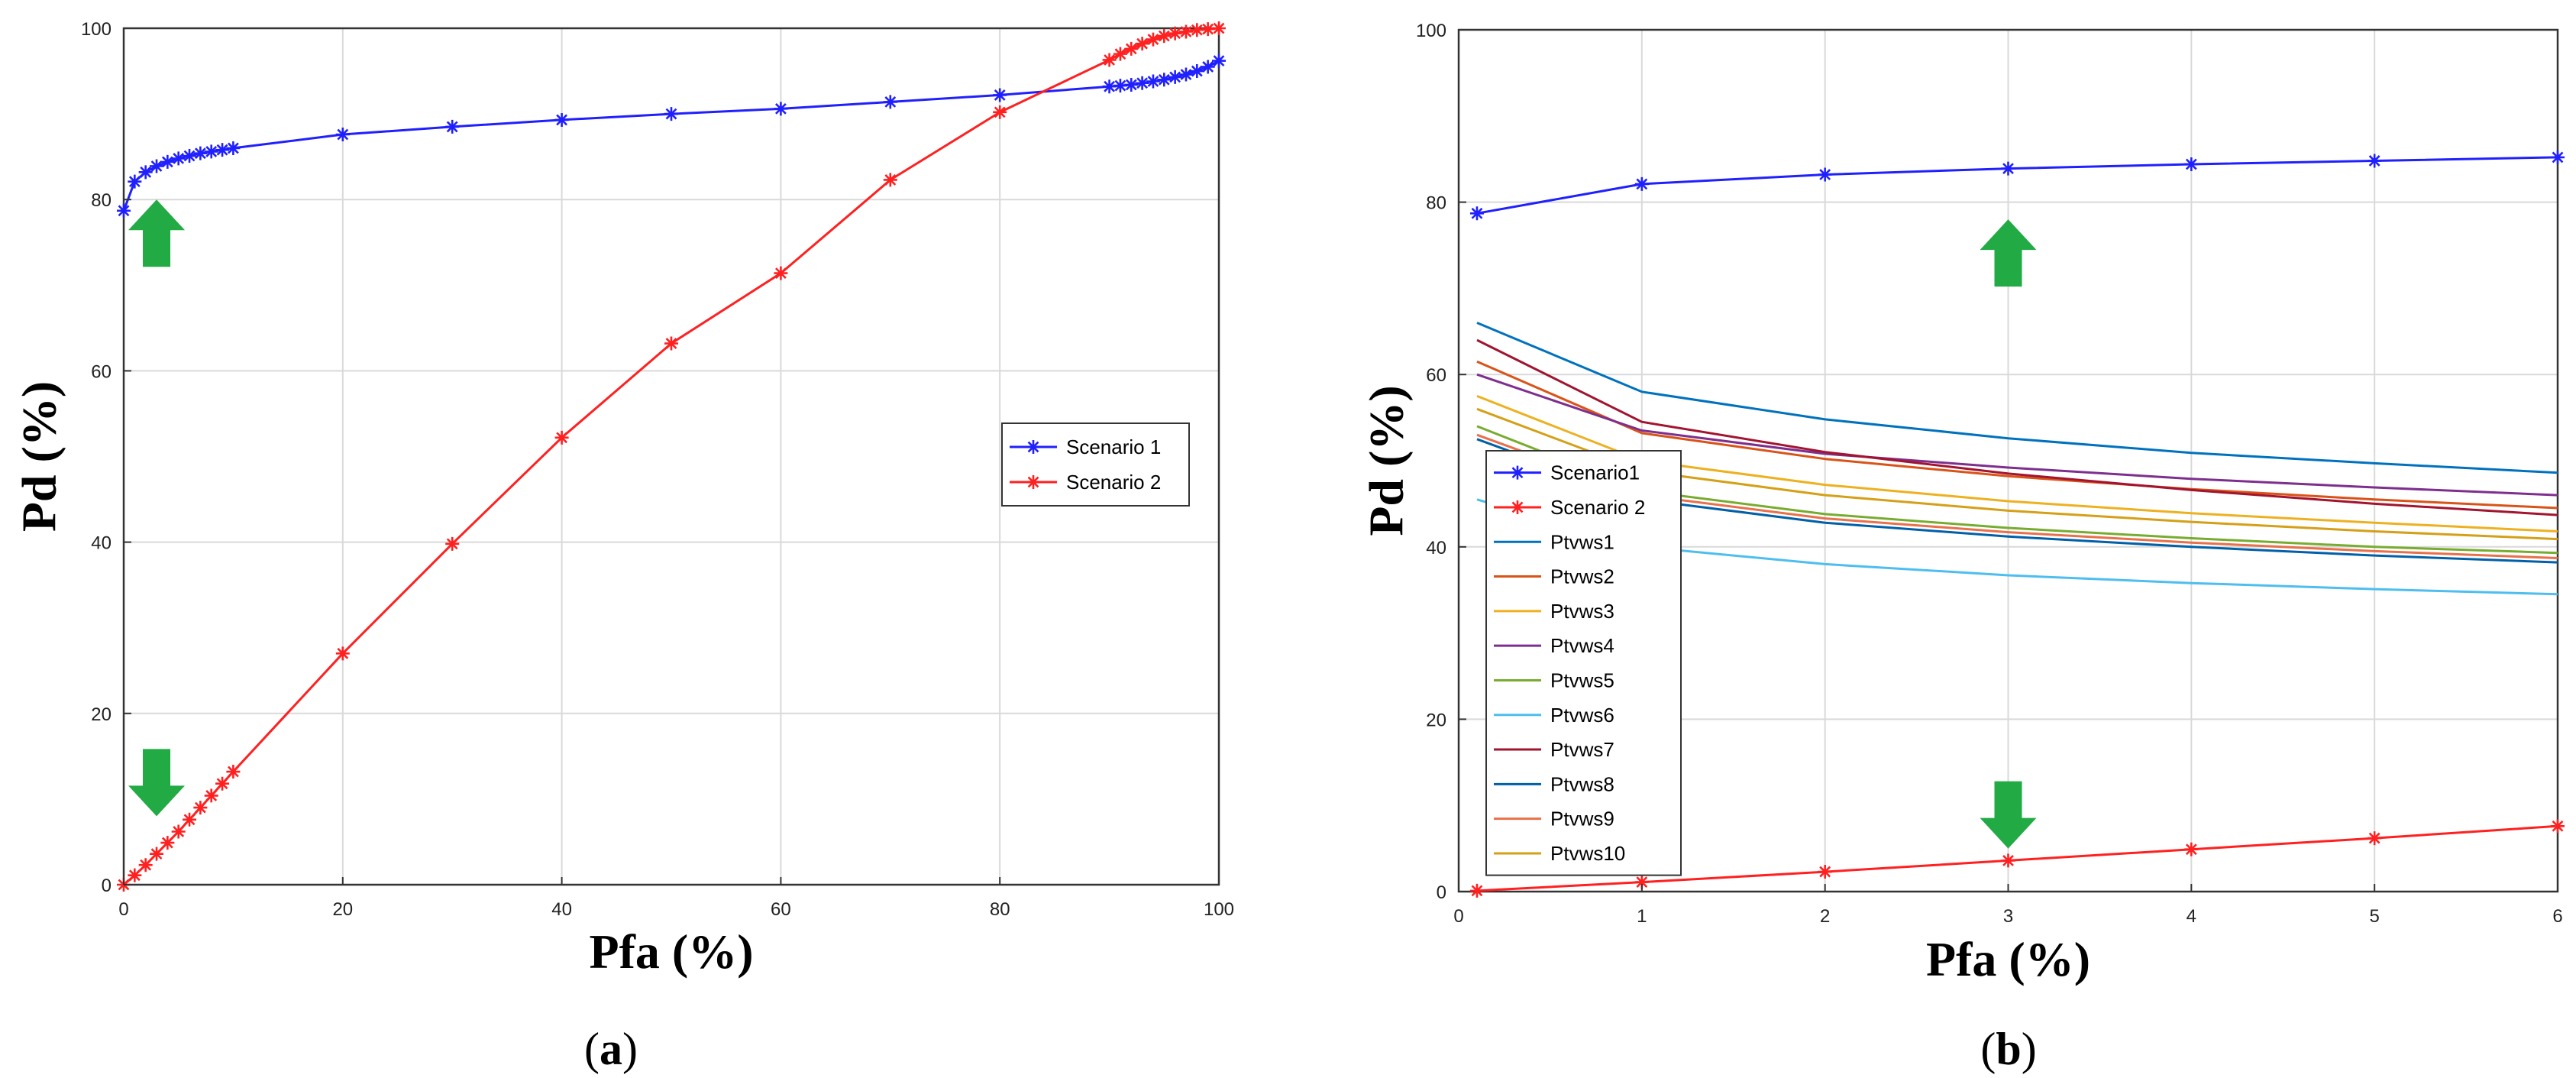 Image resolution: width=2576 pixels, height=1078 pixels. What do you see at coordinates (342, 910) in the screenshot?
I see `panel-a-x-tick-label: 20` at bounding box center [342, 910].